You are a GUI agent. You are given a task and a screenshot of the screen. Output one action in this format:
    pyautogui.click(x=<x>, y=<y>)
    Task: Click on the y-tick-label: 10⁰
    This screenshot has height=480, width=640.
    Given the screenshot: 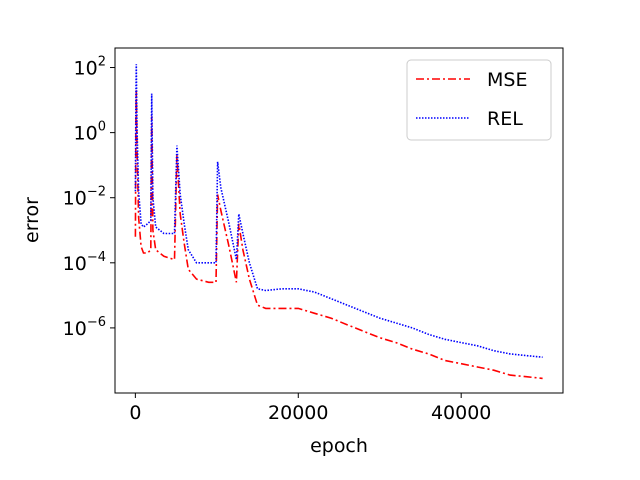 What is the action you would take?
    pyautogui.click(x=90, y=132)
    